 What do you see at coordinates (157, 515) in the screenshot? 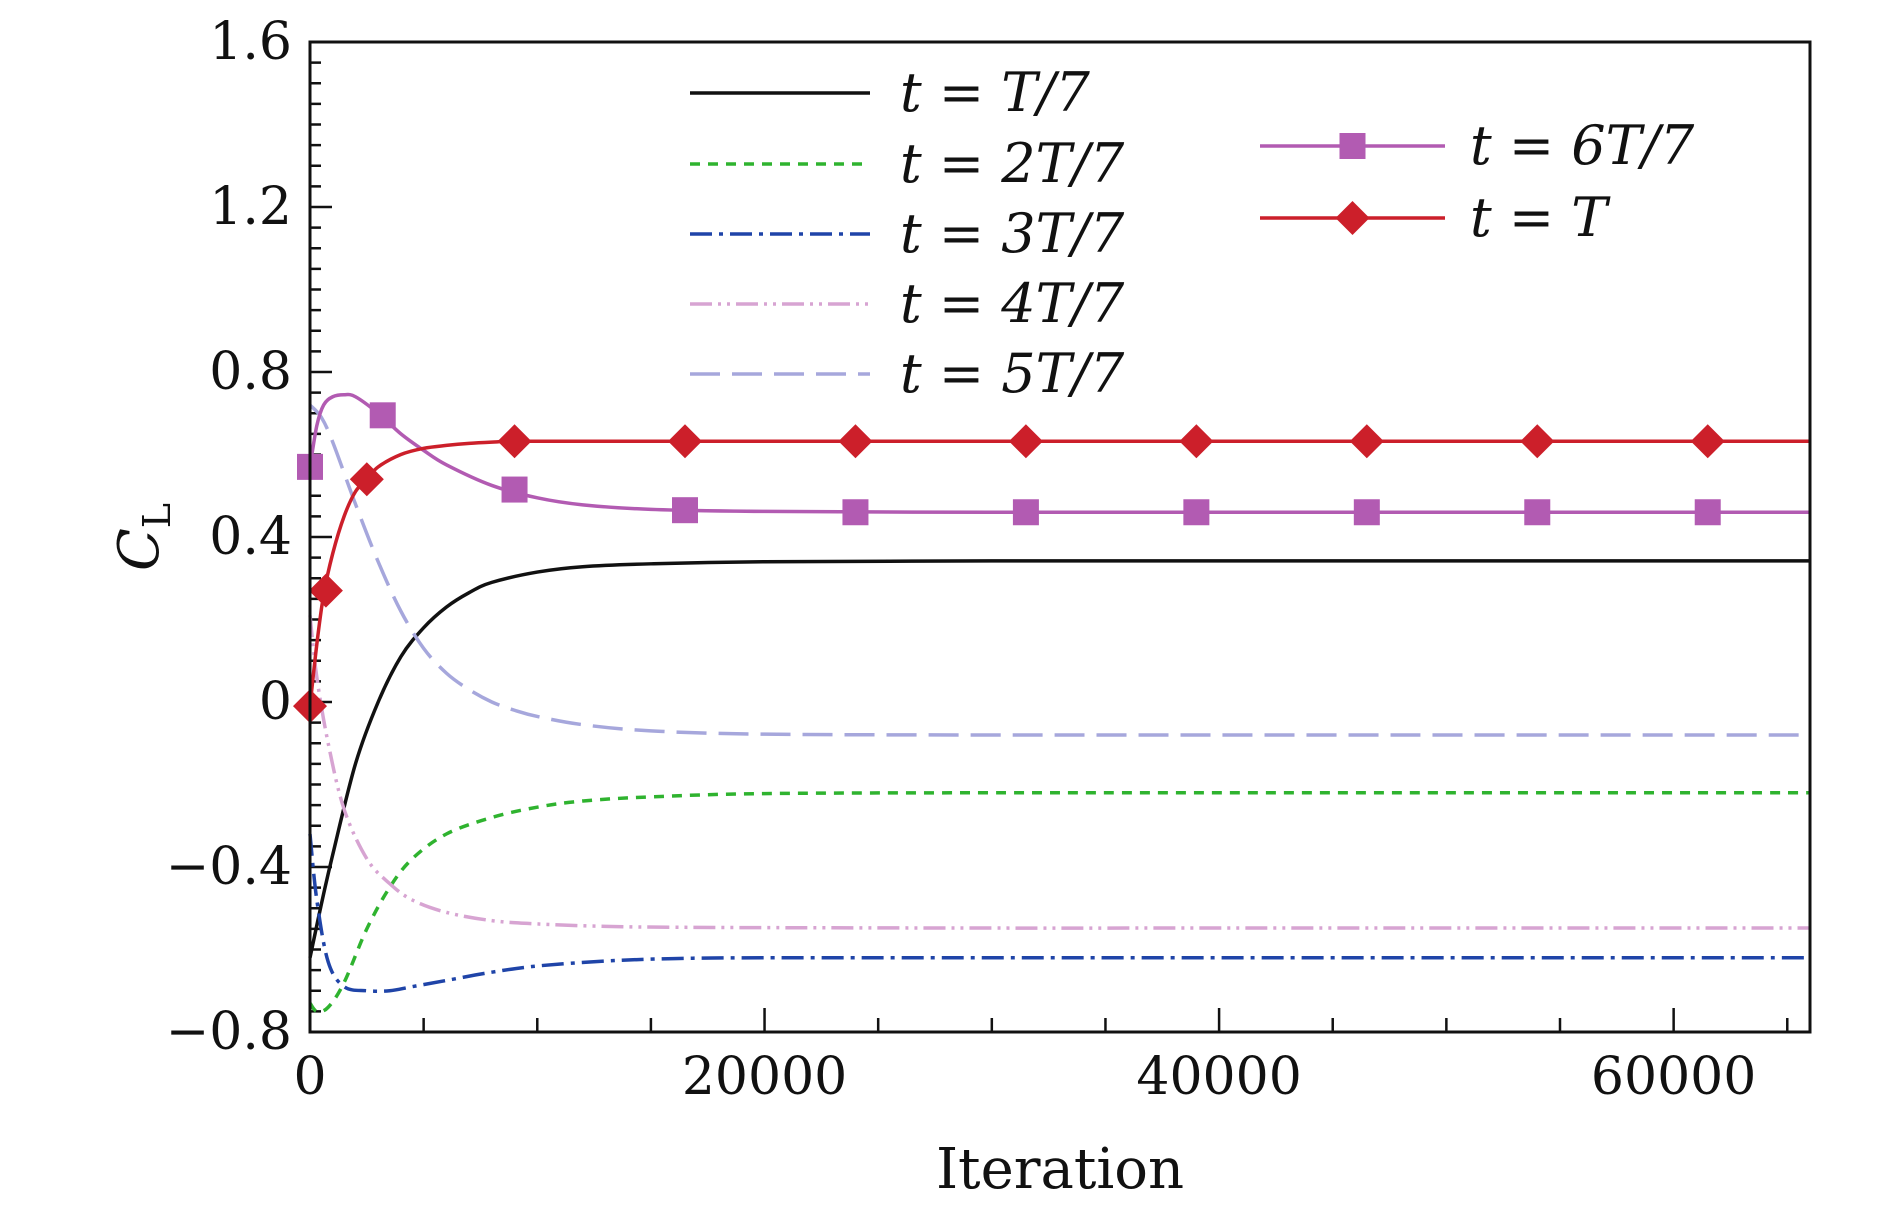
I see `y-axis-title-subscript: L` at bounding box center [157, 515].